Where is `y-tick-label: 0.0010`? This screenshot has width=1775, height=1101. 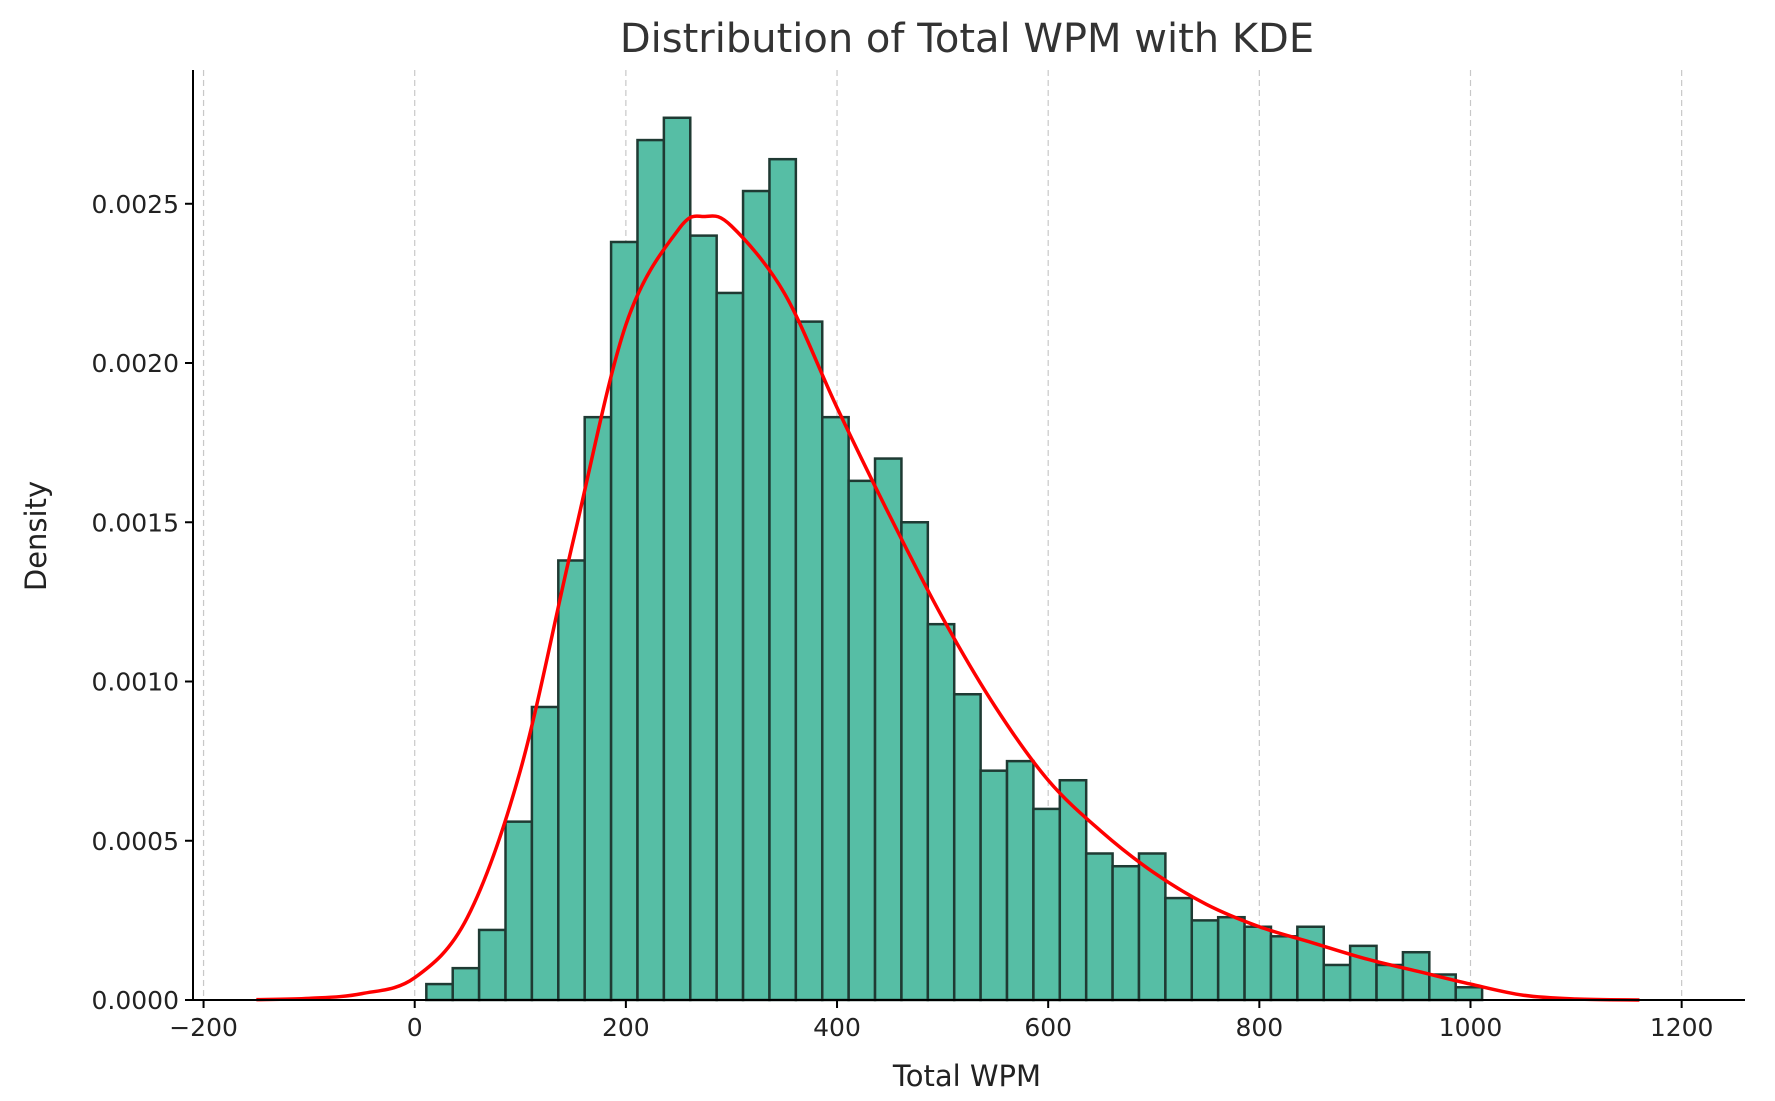
y-tick-label: 0.0010 is located at coordinates (135, 682).